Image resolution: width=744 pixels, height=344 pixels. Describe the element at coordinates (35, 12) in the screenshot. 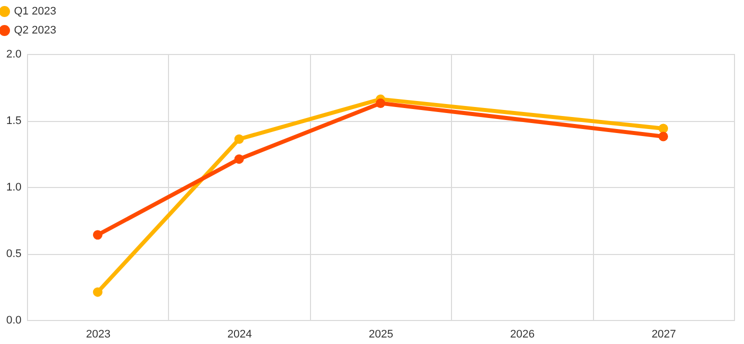

I see `legend-label: Q1 2023` at that location.